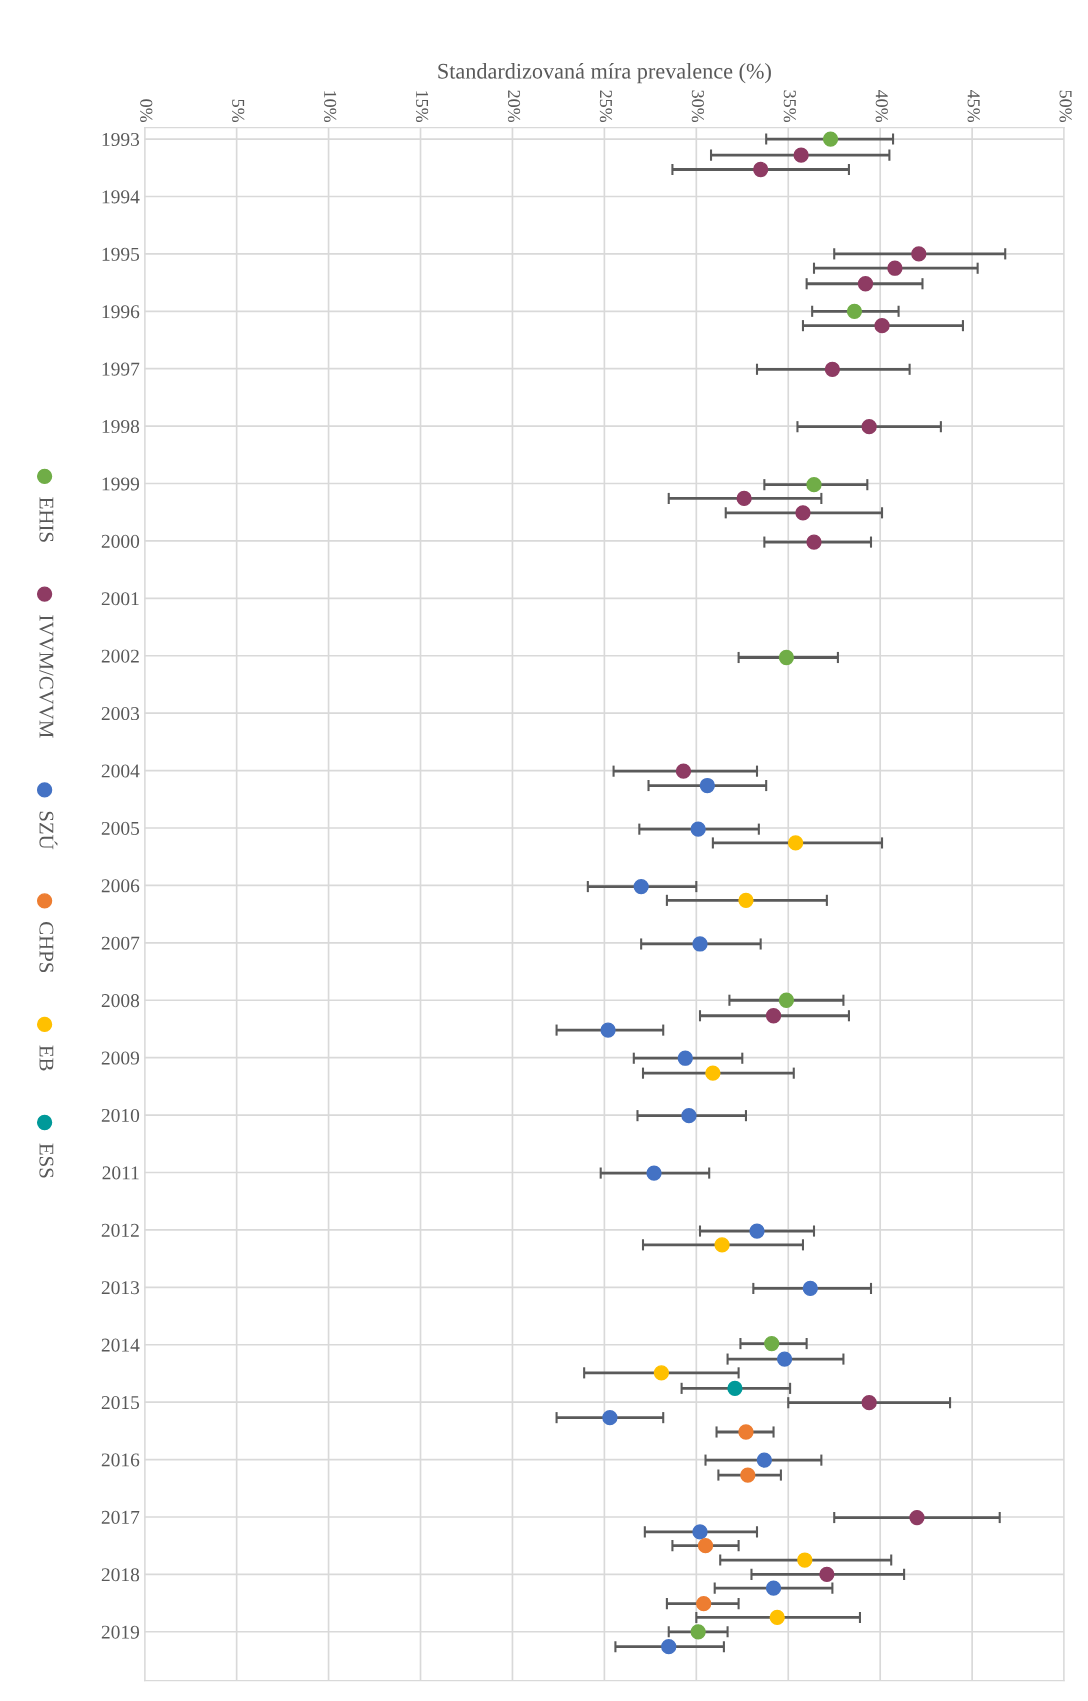  I want to click on y-tick-label: 2018, so click(120, 1575).